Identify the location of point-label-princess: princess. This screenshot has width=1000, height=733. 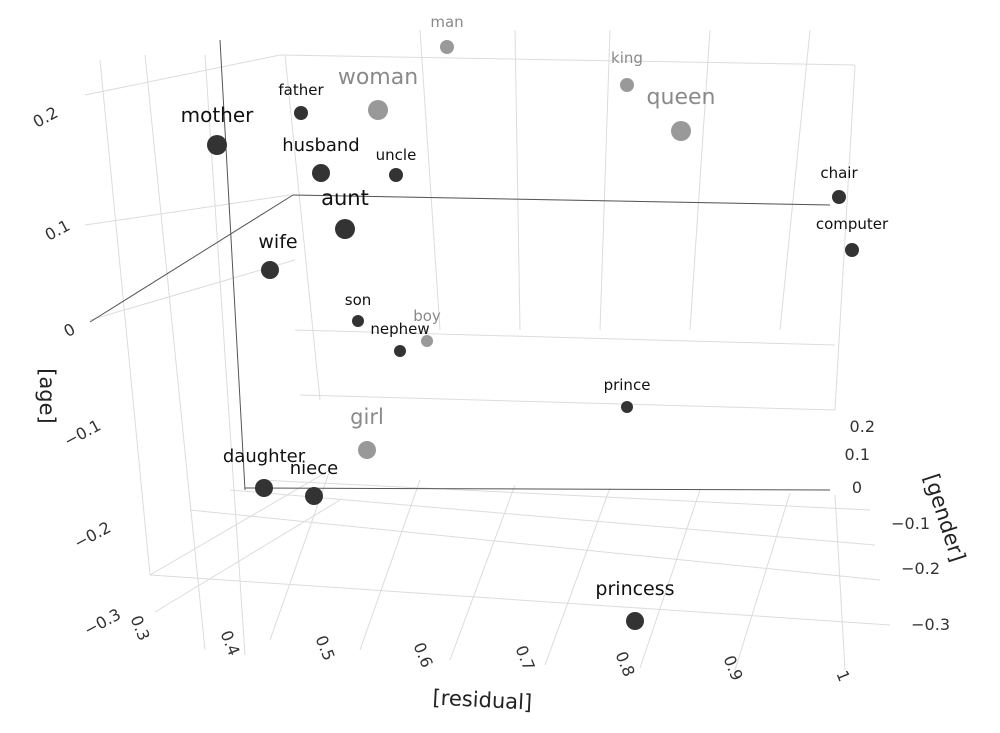
(634, 589).